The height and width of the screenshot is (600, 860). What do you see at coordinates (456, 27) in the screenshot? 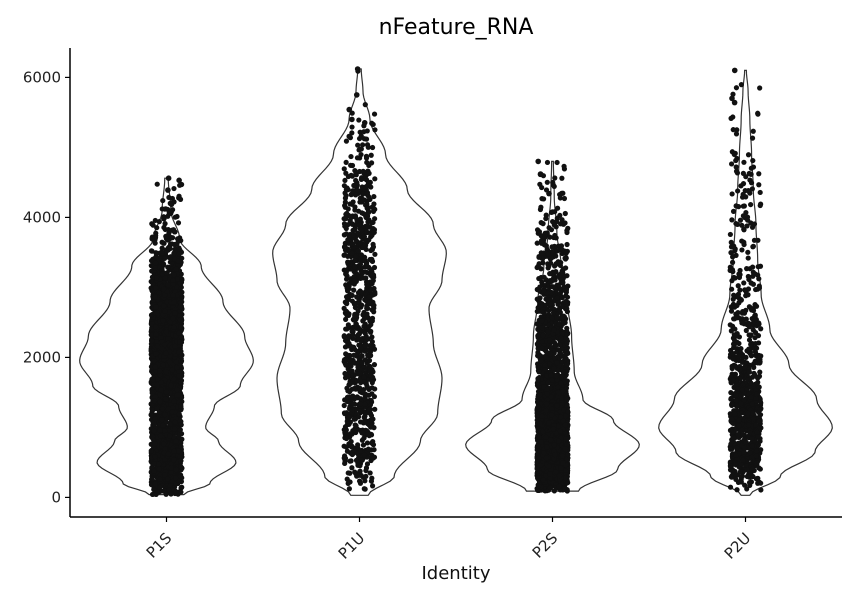
I see `chart-title: nFeature_RNA` at bounding box center [456, 27].